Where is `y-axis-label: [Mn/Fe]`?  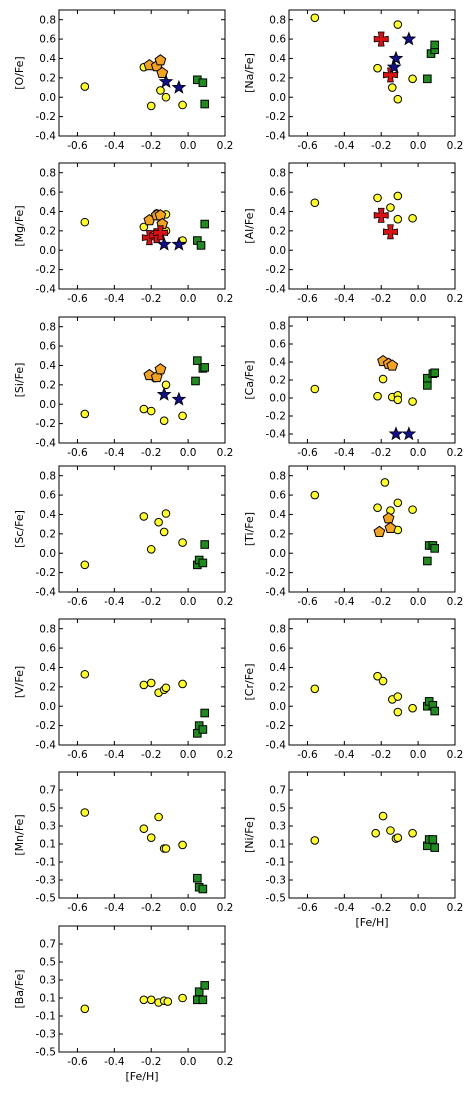
y-axis-label: [Mn/Fe] is located at coordinates (19, 834).